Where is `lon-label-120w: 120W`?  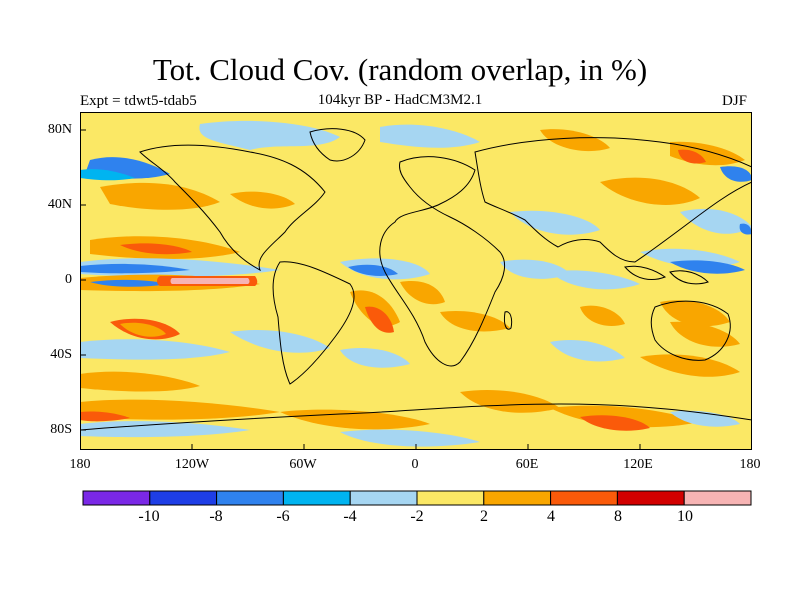 lon-label-120w: 120W is located at coordinates (192, 464).